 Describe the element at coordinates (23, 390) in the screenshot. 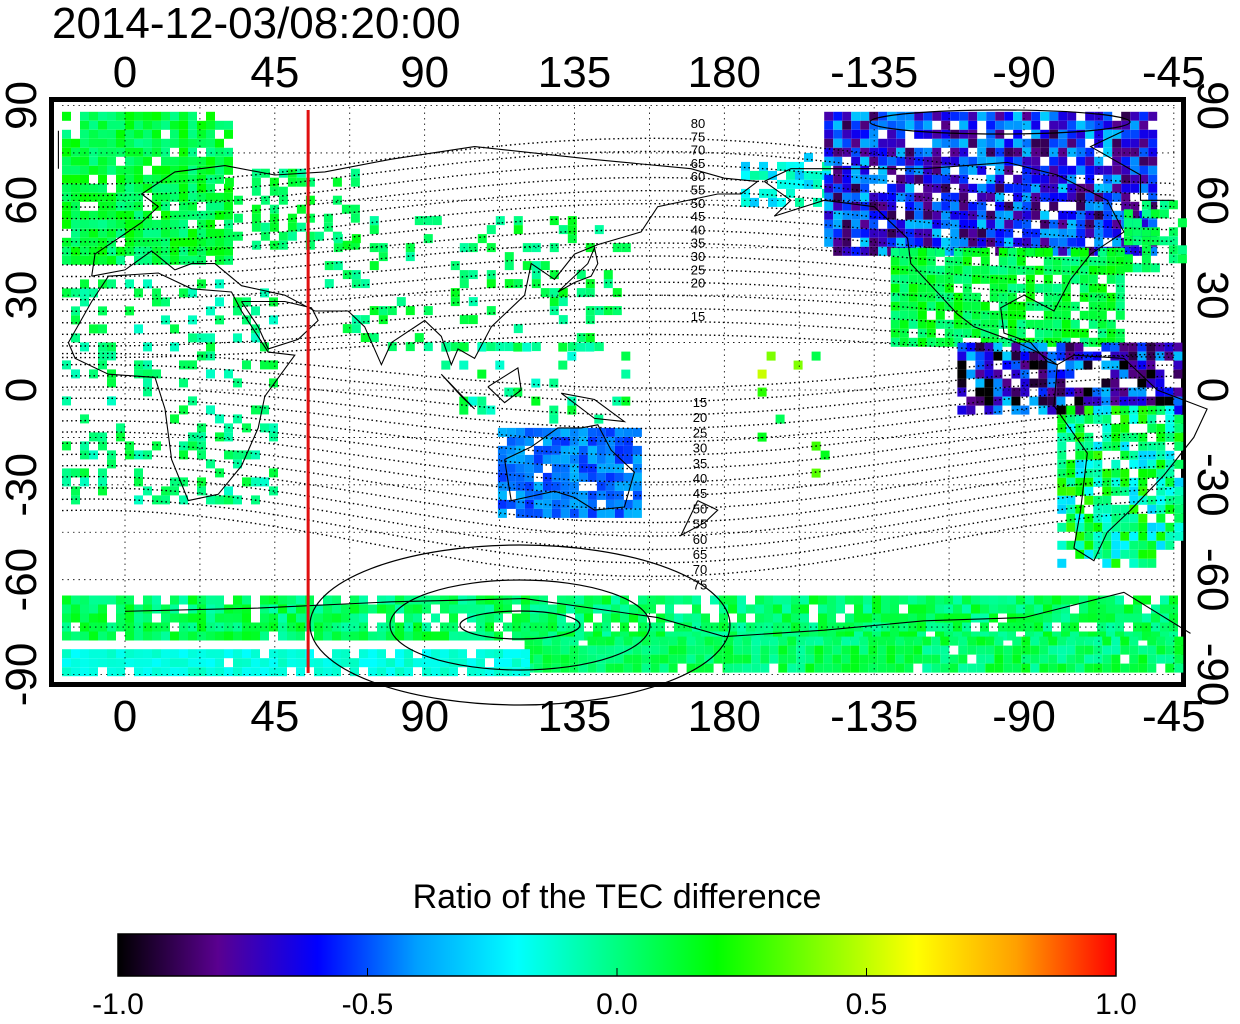

I see `left-lat-tick-label: 0` at that location.